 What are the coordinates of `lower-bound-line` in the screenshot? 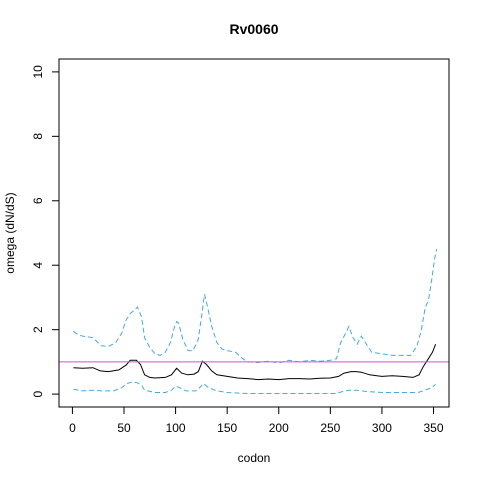 It's located at (254, 387).